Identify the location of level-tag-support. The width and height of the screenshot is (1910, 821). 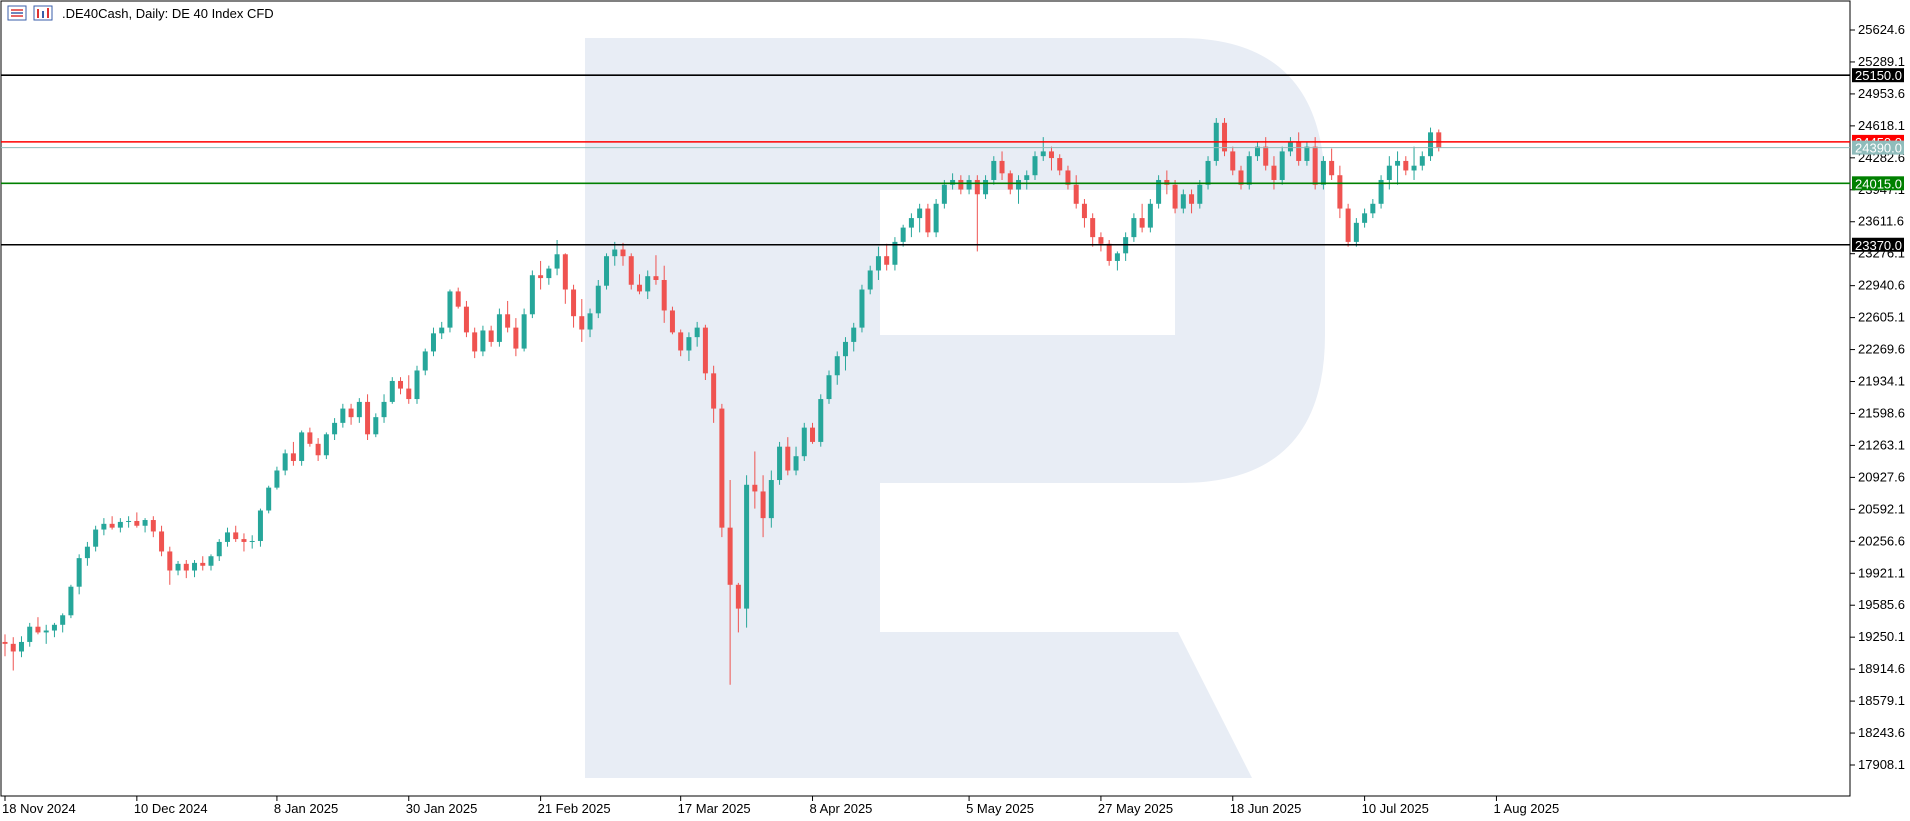
(1878, 183).